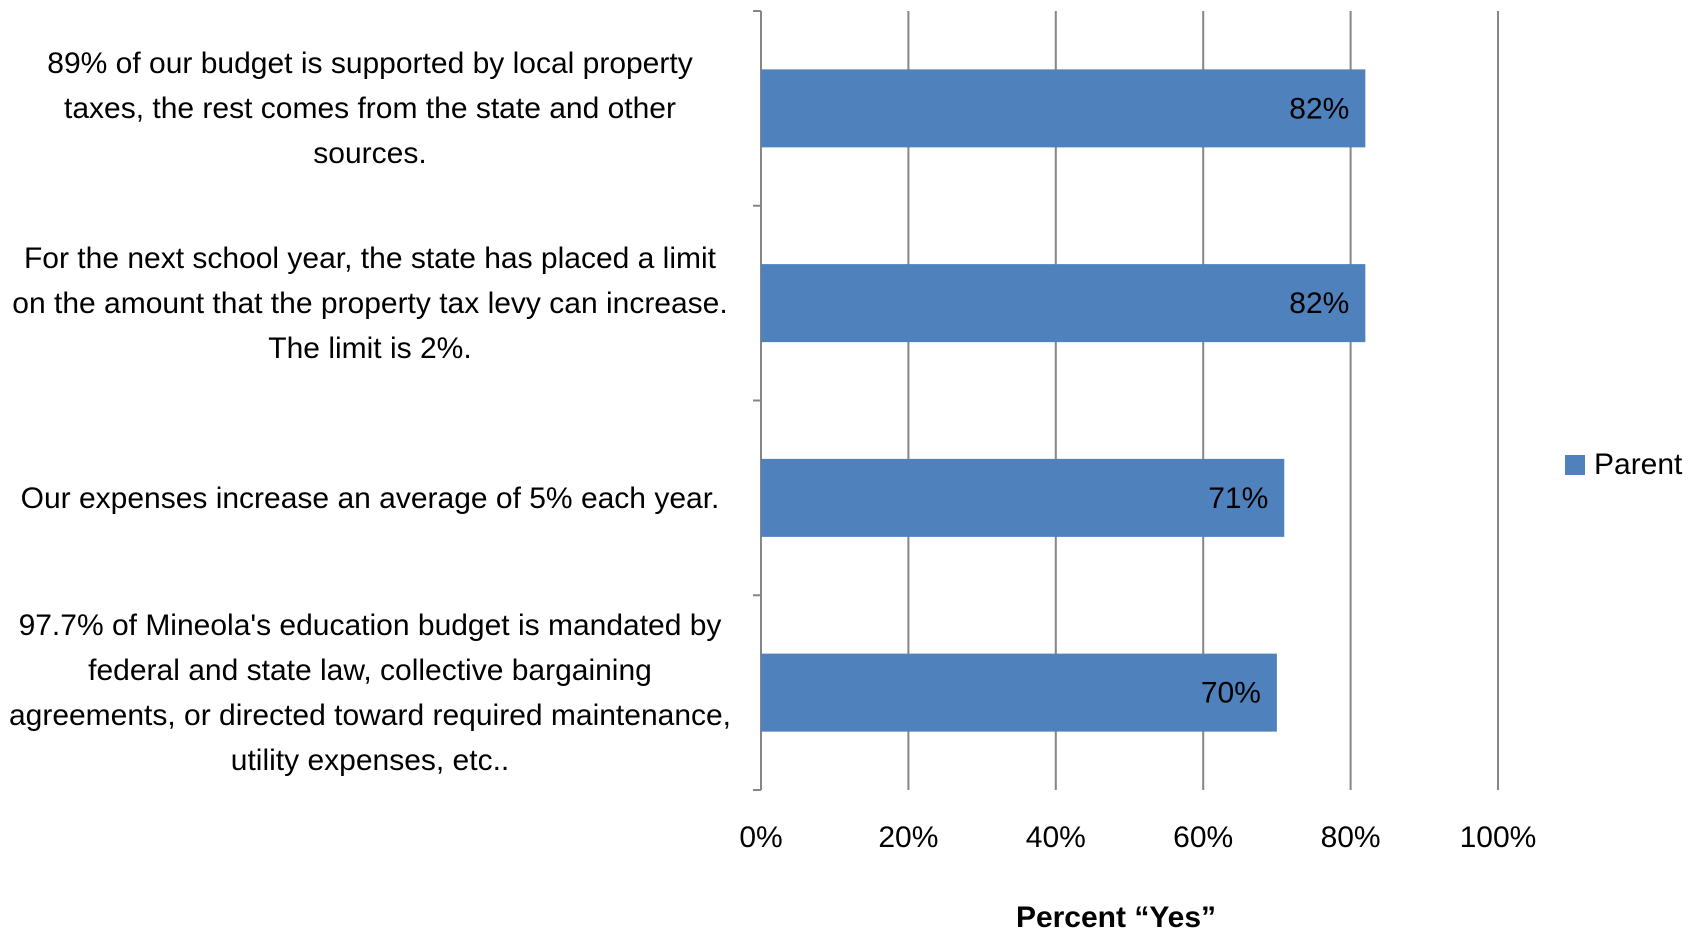 The image size is (1702, 930). What do you see at coordinates (1056, 837) in the screenshot?
I see `x-tick-label: 40%` at bounding box center [1056, 837].